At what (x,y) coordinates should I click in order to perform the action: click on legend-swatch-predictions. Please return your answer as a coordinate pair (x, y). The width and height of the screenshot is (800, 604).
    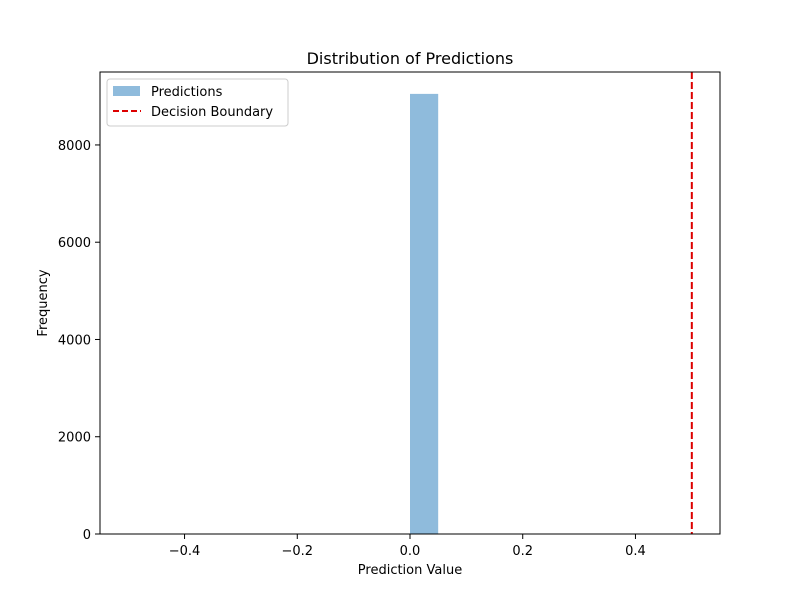
    Looking at the image, I should click on (126, 91).